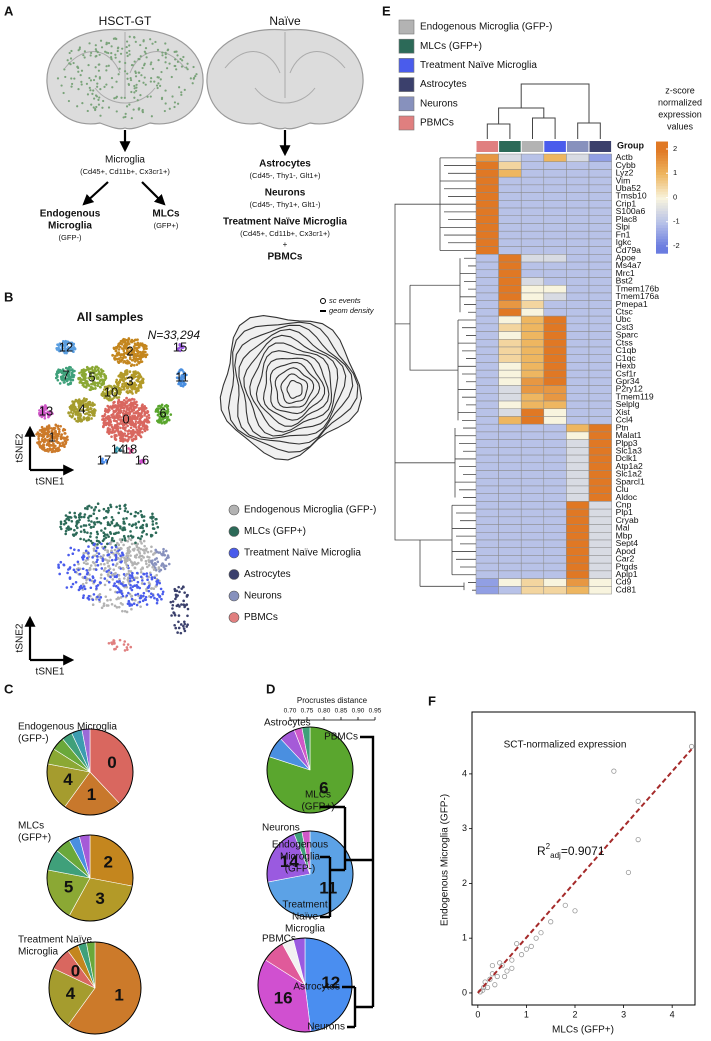  What do you see at coordinates (676, 221) in the screenshot?
I see `tick-label: -1` at bounding box center [676, 221].